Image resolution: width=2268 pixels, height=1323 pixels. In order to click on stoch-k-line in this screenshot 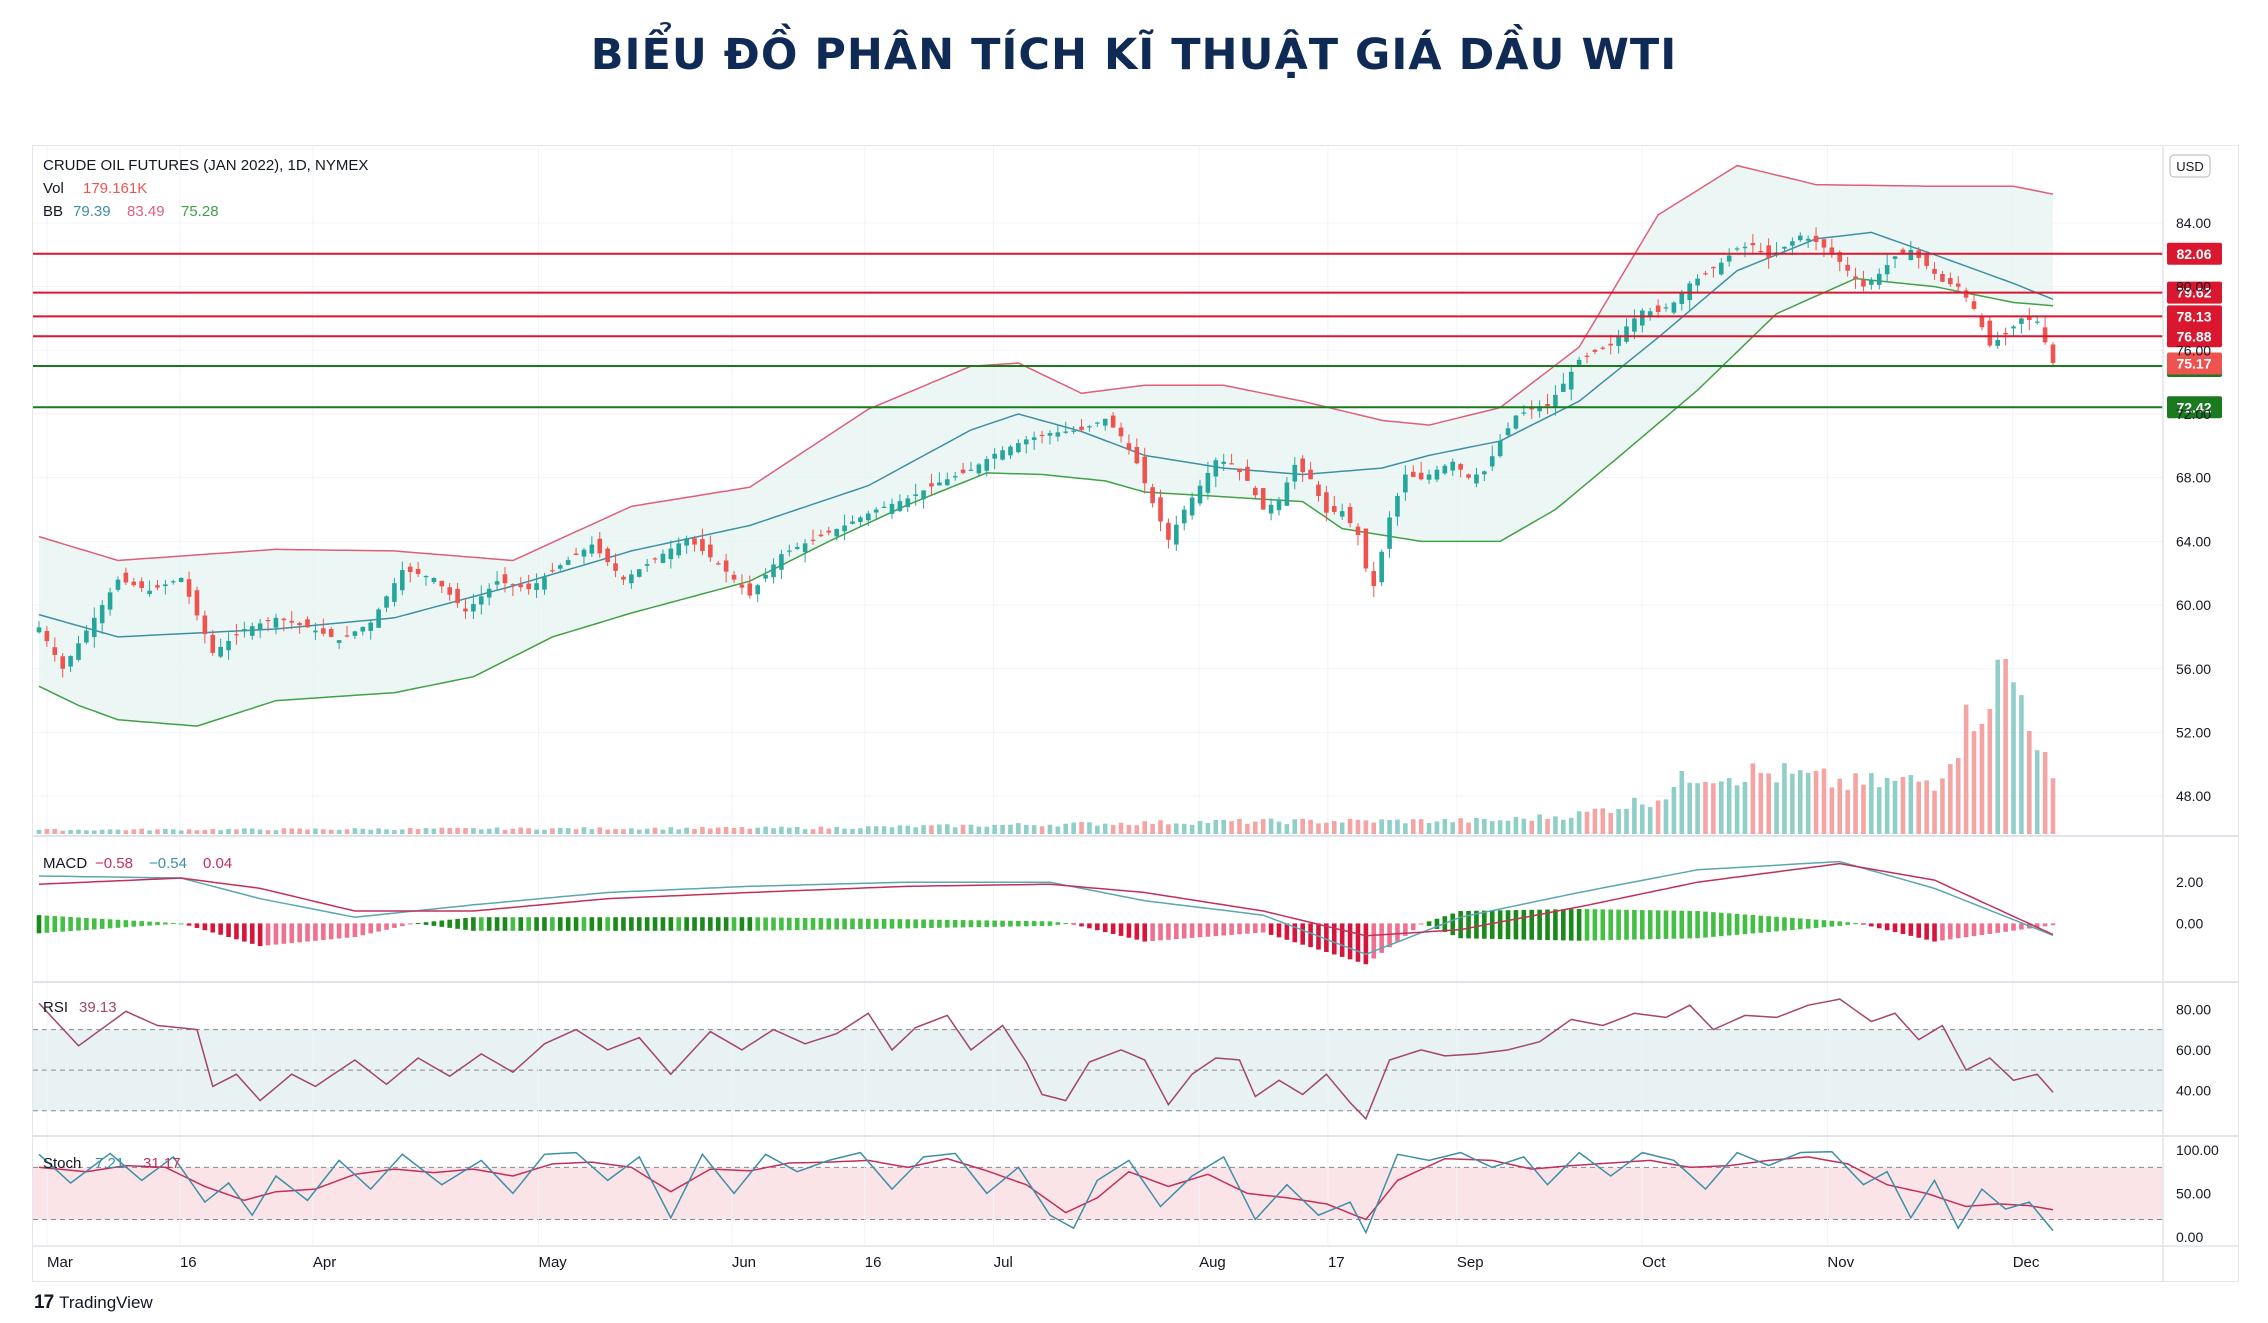, I will do `click(1046, 1192)`.